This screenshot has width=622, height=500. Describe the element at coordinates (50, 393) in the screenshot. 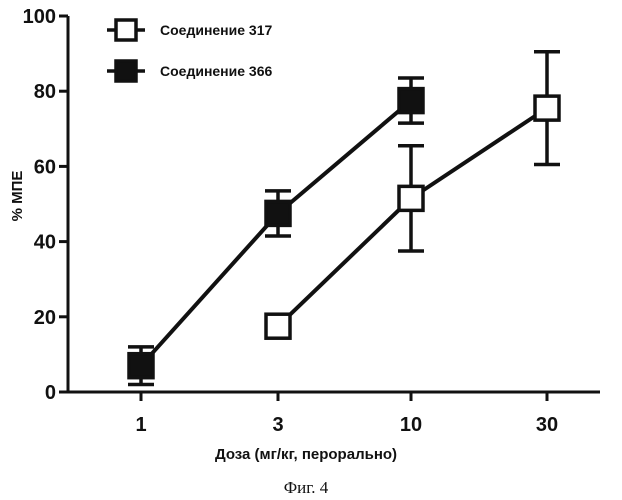

I see `y-tick-label: 0` at that location.